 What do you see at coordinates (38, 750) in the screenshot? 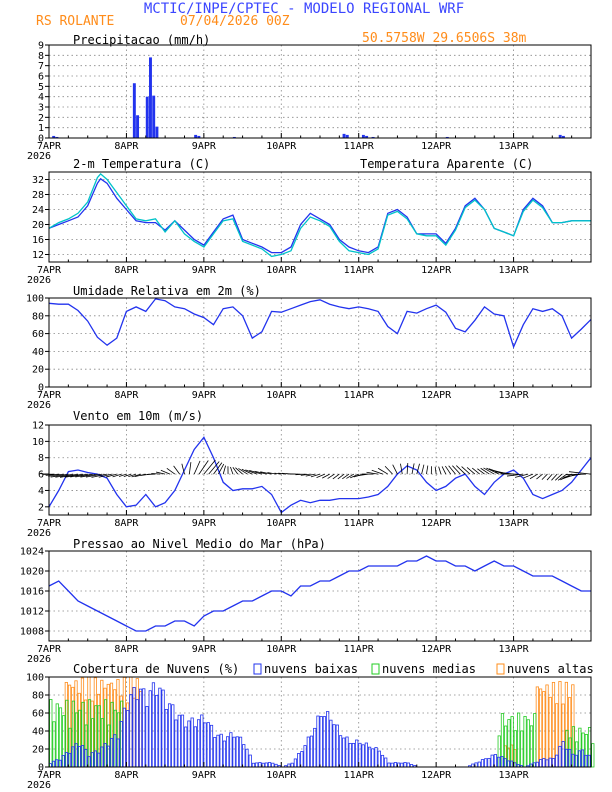
I see `y-tick-label: 20` at bounding box center [38, 750].